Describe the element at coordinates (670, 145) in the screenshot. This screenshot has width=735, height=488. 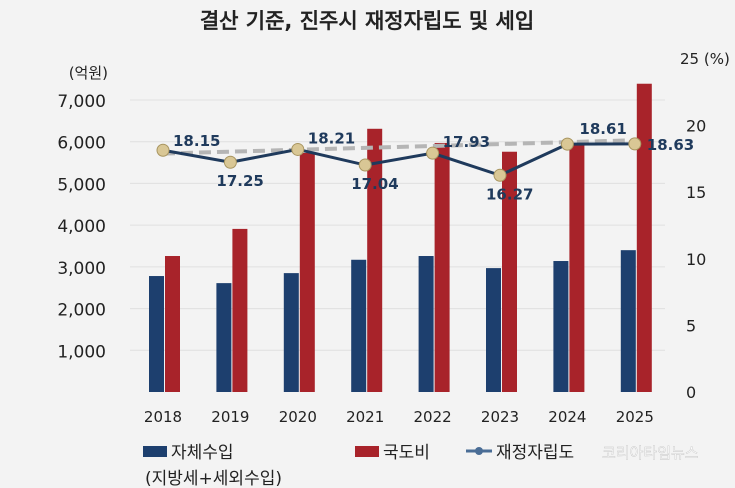
I see `data-label: 18.63` at that location.